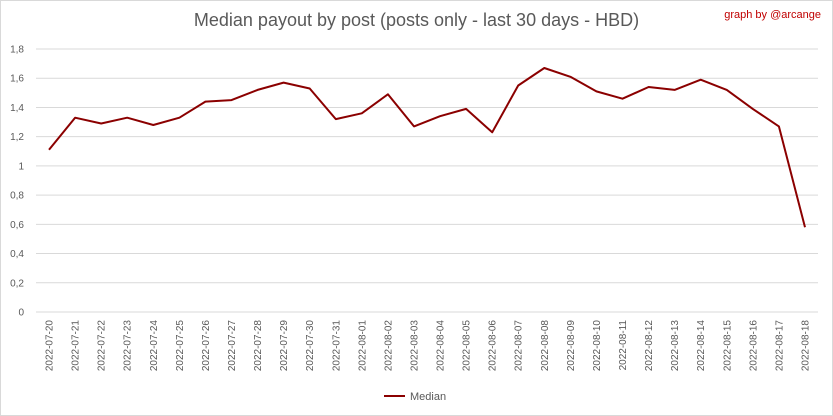 This screenshot has height=416, width=833. I want to click on y-tick-label: 0,6, so click(17, 225).